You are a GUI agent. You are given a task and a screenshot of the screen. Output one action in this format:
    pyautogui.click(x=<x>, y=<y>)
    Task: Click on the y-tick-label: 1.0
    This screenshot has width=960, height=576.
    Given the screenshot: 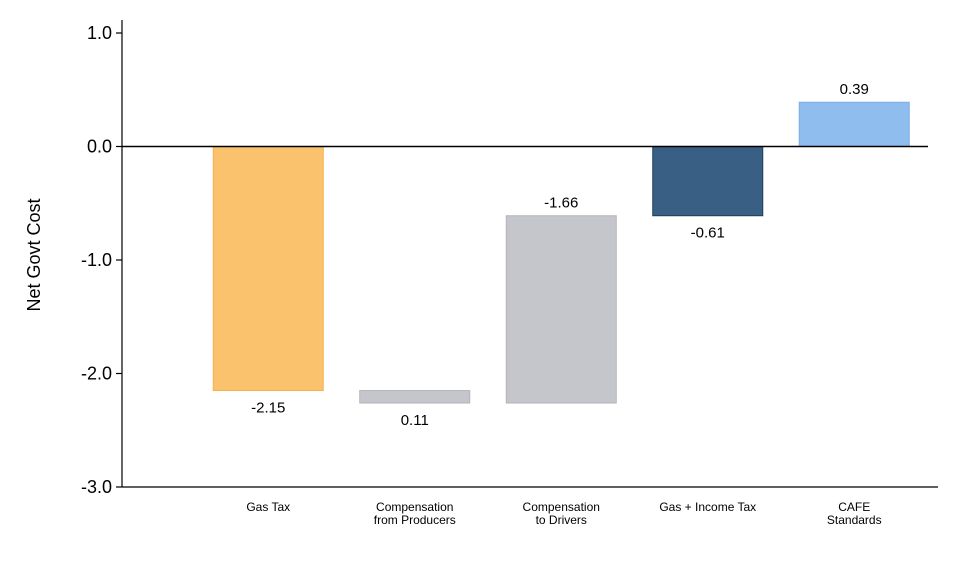 What is the action you would take?
    pyautogui.click(x=99, y=33)
    